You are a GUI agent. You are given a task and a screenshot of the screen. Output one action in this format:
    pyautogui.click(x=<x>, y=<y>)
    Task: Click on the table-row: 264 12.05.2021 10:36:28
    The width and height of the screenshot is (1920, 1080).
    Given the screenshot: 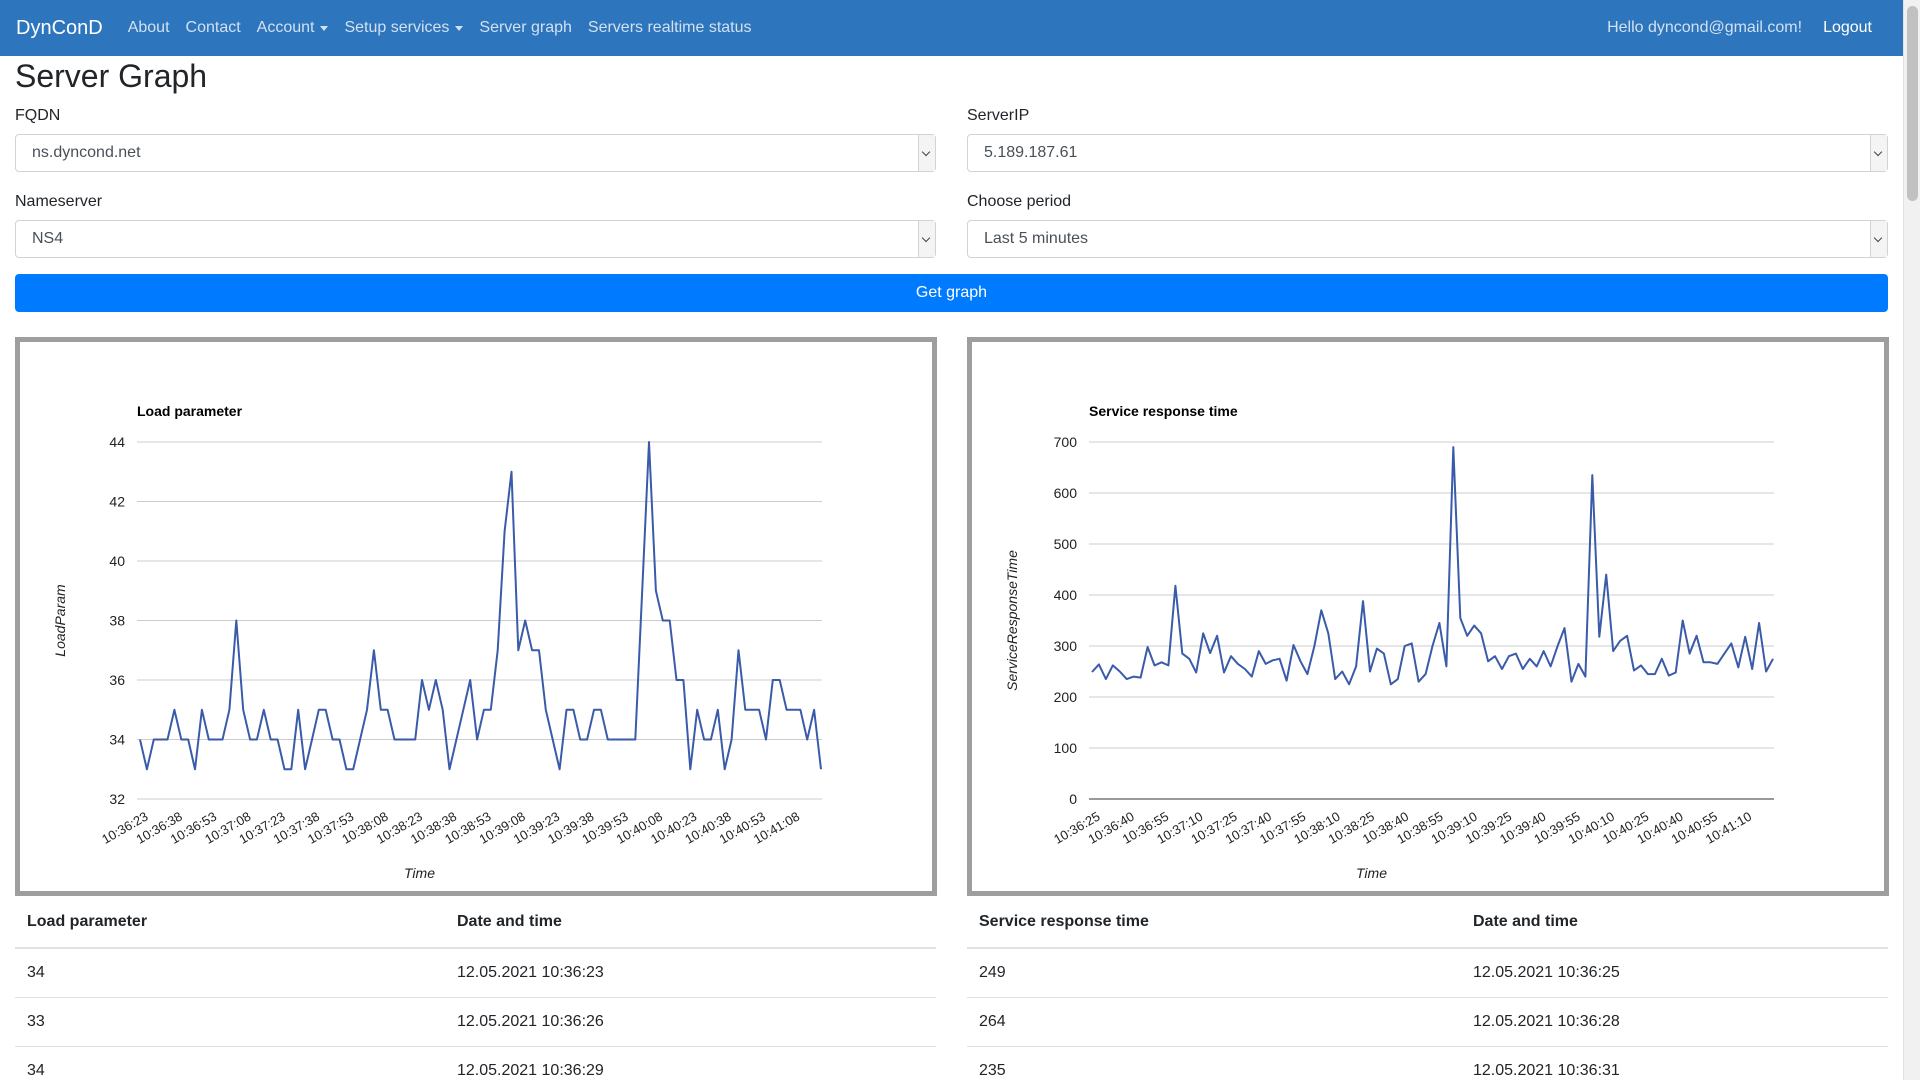 What is the action you would take?
    pyautogui.click(x=1427, y=1022)
    